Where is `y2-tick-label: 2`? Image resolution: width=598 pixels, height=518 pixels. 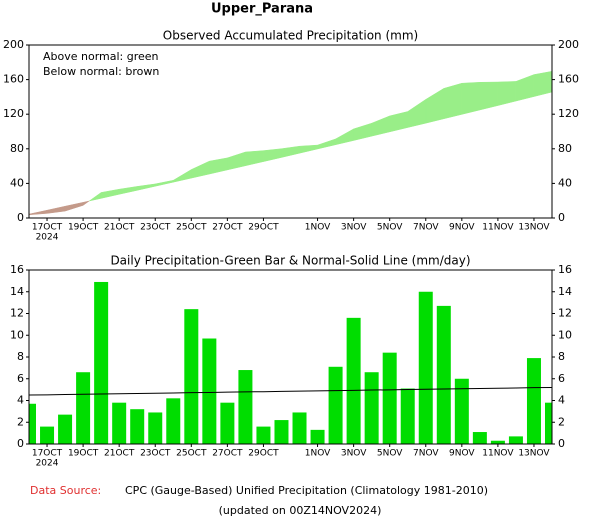 y2-tick-label: 2 is located at coordinates (561, 421).